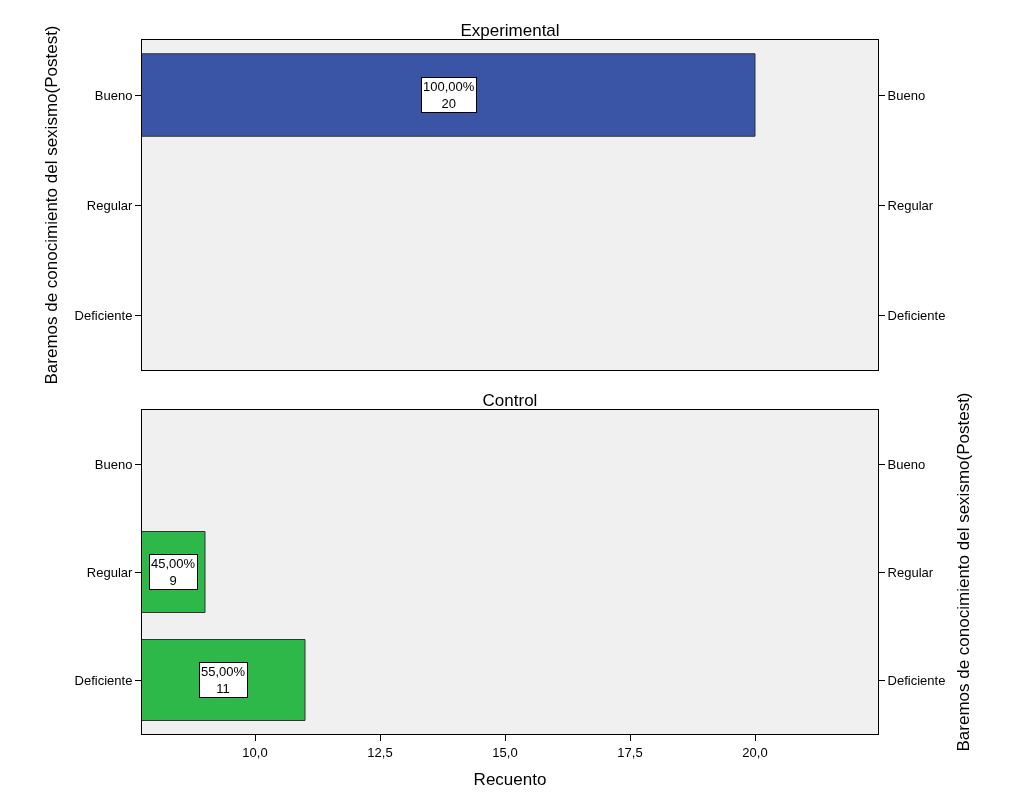 The image size is (1014, 809). Describe the element at coordinates (630, 752) in the screenshot. I see `x-tick-label: 17,5` at that location.